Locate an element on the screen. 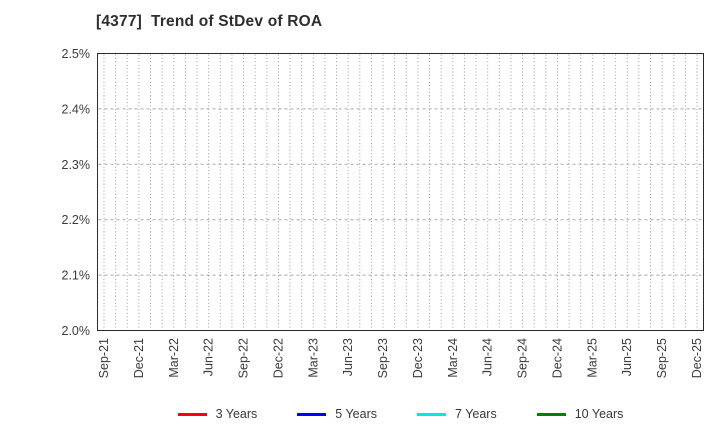 The image size is (720, 440). x-tick-label: Sep-23 is located at coordinates (383, 358).